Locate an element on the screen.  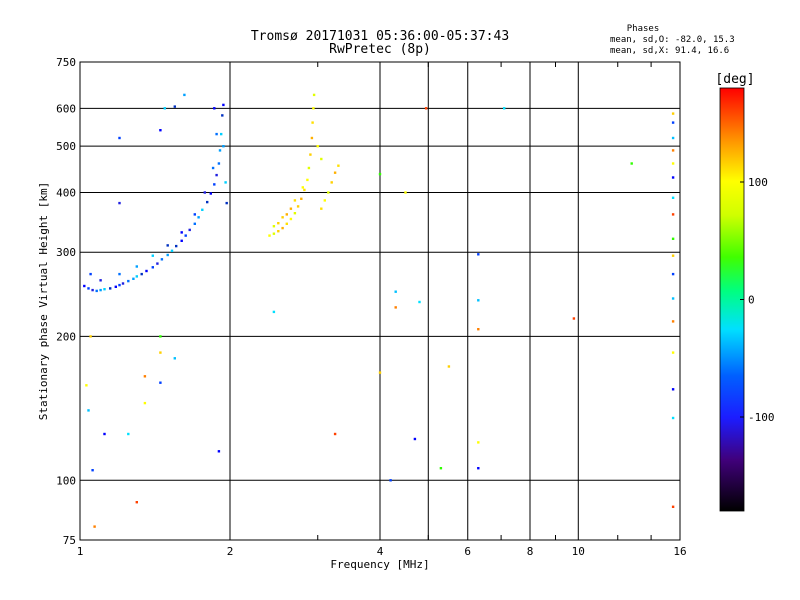
y-tick-label: 400 is located at coordinates (66, 192).